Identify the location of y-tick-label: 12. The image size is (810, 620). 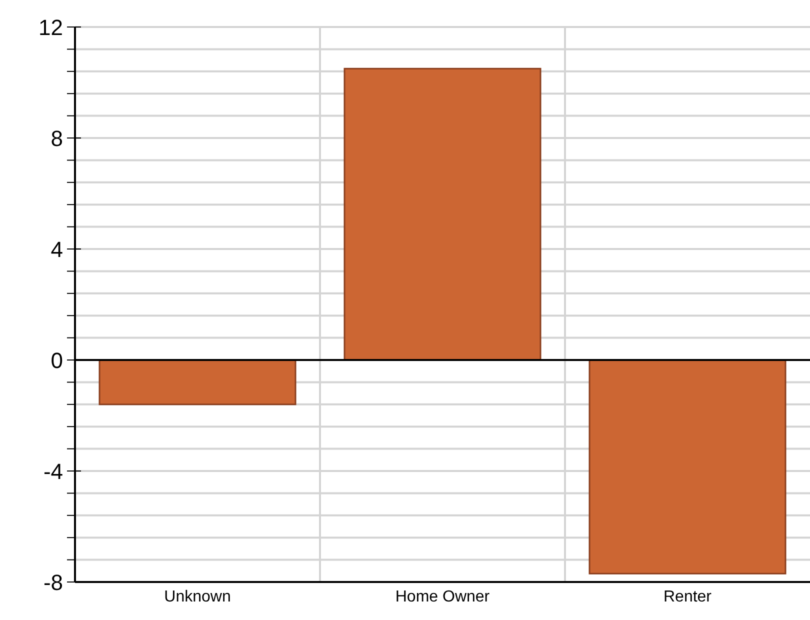
(50, 27).